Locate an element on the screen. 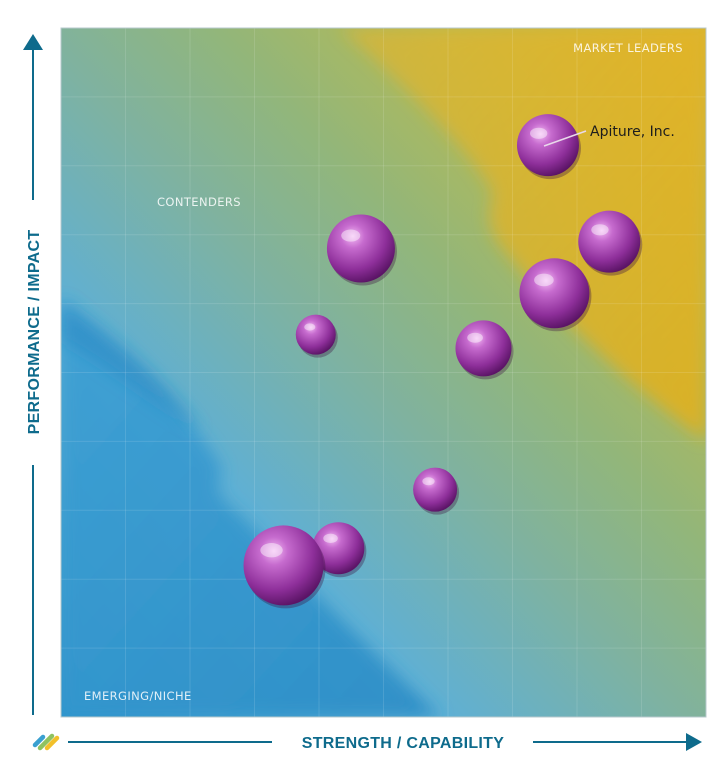 Image resolution: width=726 pixels, height=775 pixels. callout-line is located at coordinates (565, 138).